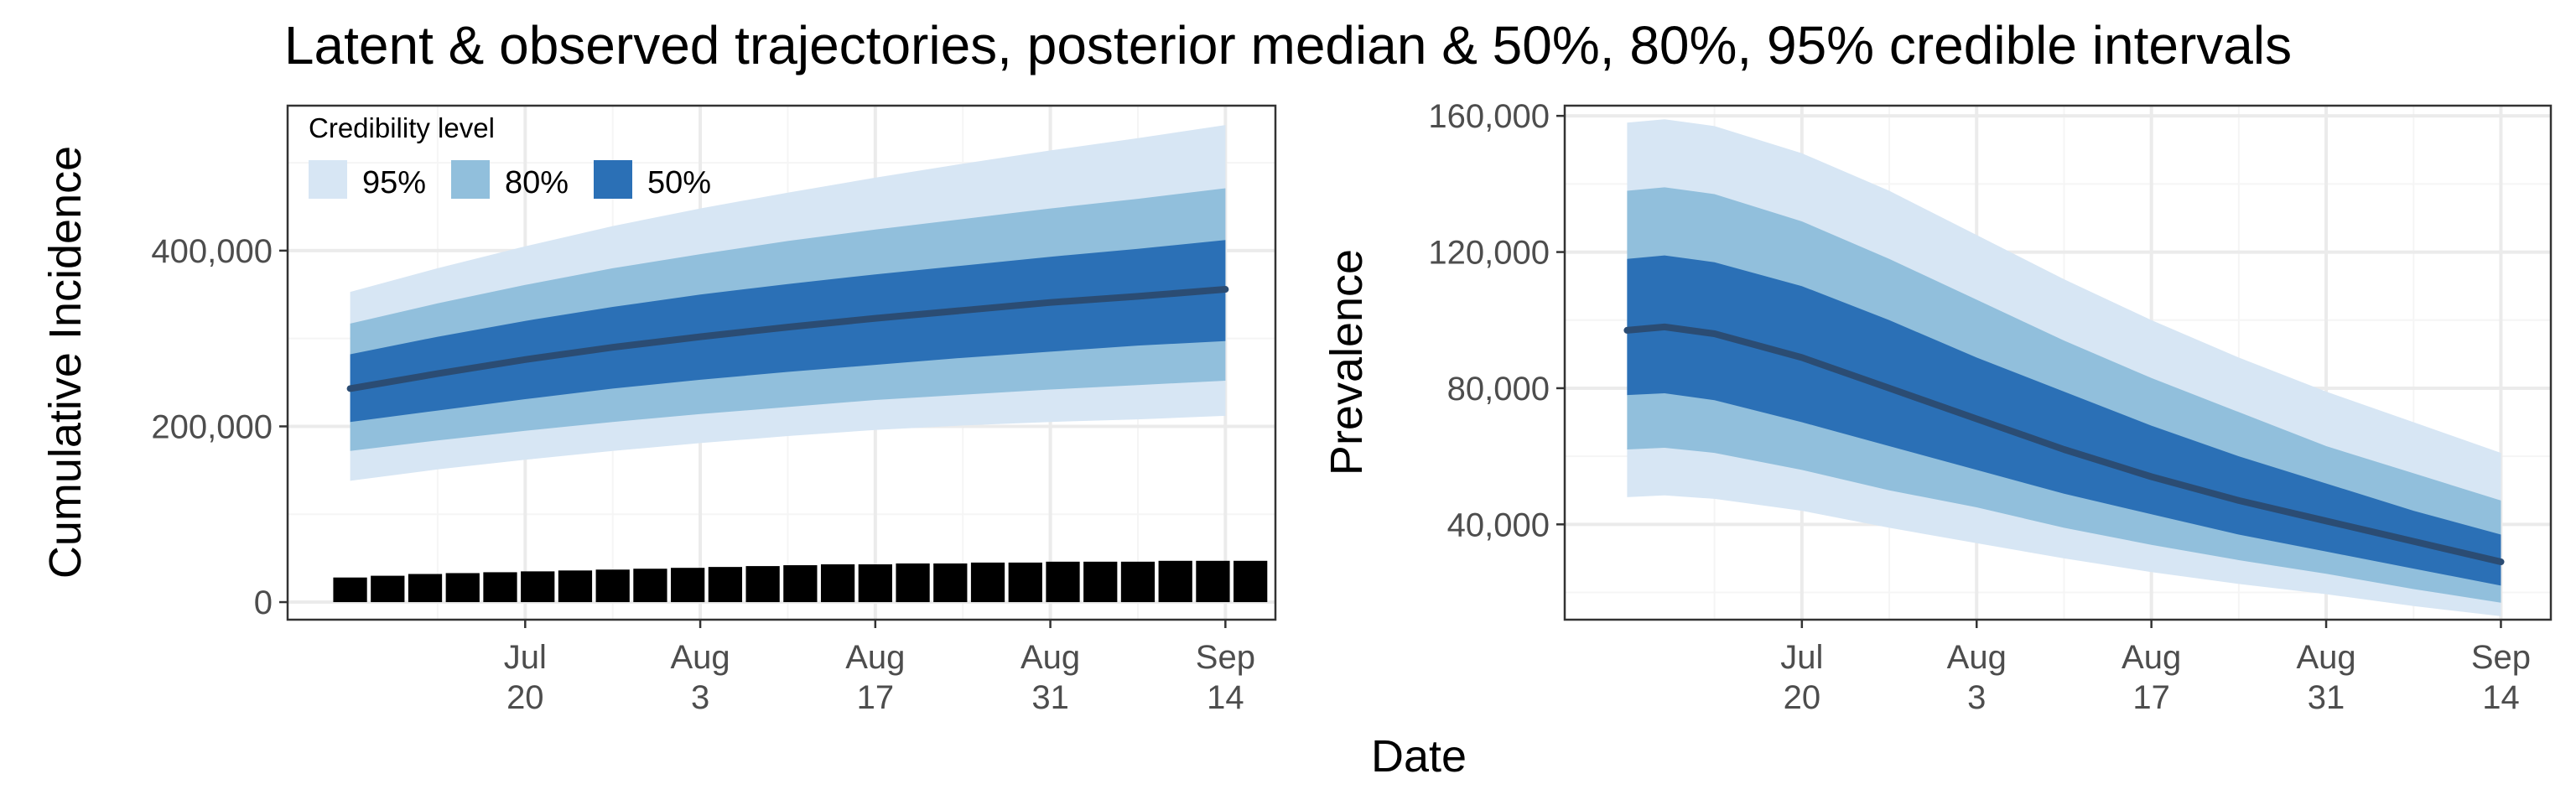 The width and height of the screenshot is (2576, 805). I want to click on left-y-tick-label: 200,000, so click(212, 426).